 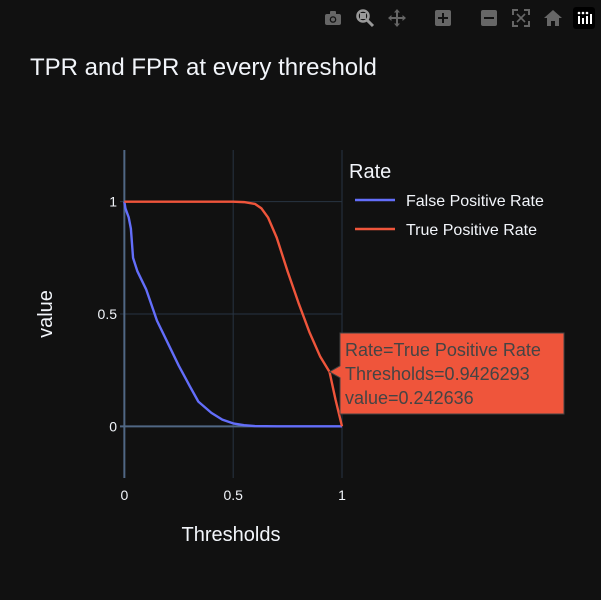 I want to click on hover-tooltip-line: value=0.242636, so click(x=409, y=398).